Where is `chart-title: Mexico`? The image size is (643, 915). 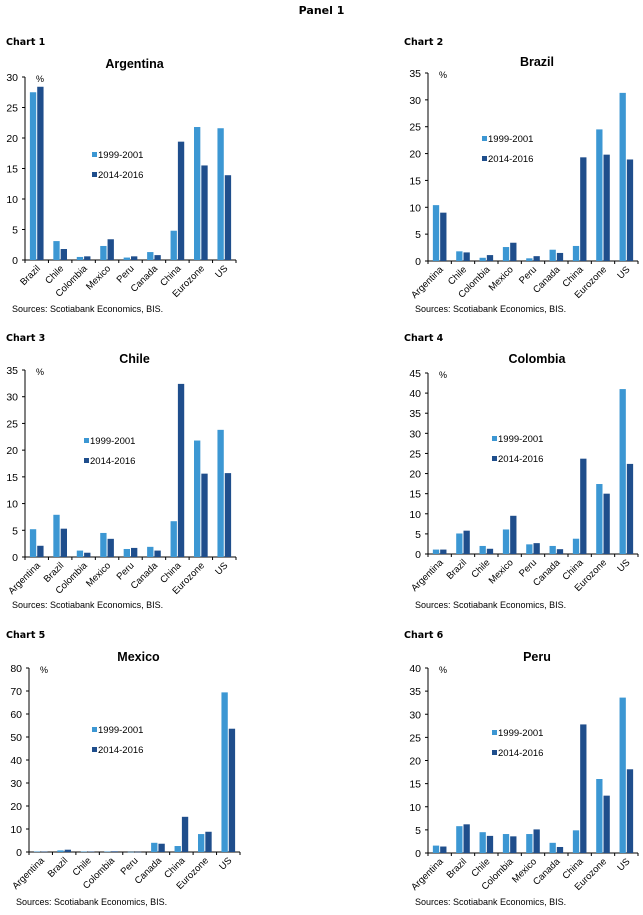 chart-title: Mexico is located at coordinates (138, 657).